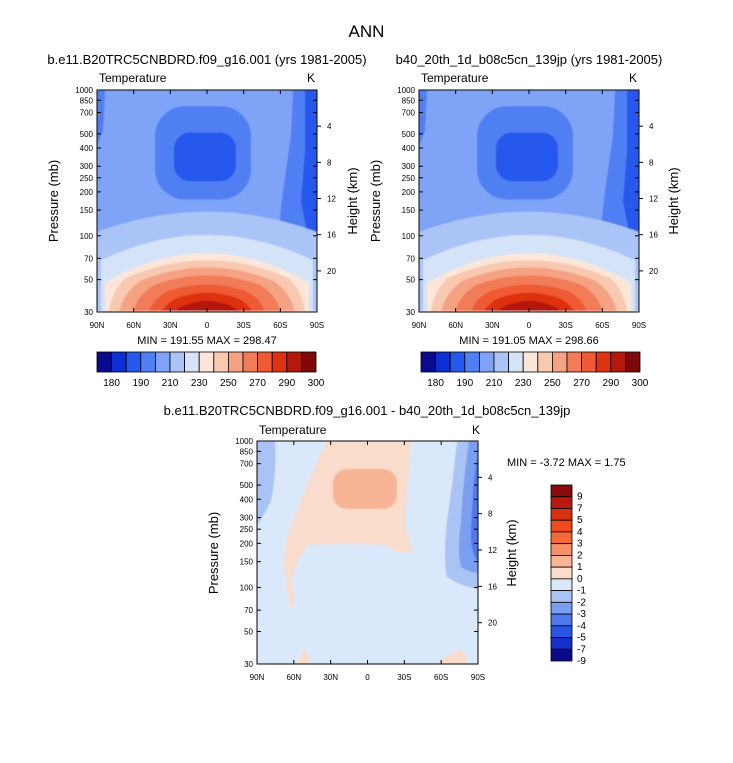  I want to click on panel-1-xtick-label: 0, so click(207, 325).